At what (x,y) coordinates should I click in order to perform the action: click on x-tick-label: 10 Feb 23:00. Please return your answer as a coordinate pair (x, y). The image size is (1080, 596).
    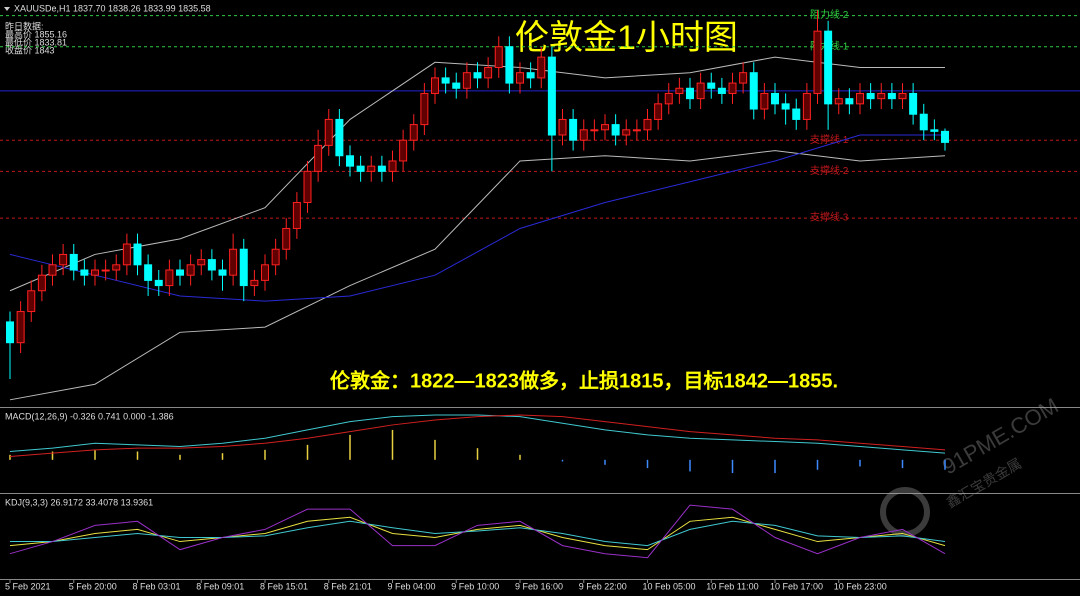
    Looking at the image, I should click on (860, 586).